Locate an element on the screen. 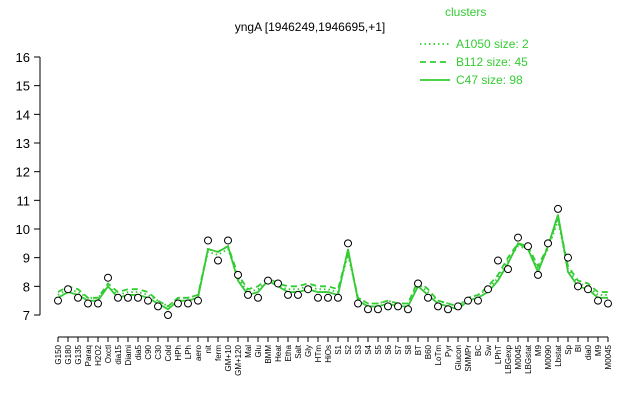 The height and width of the screenshot is (400, 640). x-tick-label: H2O2 is located at coordinates (98, 354).